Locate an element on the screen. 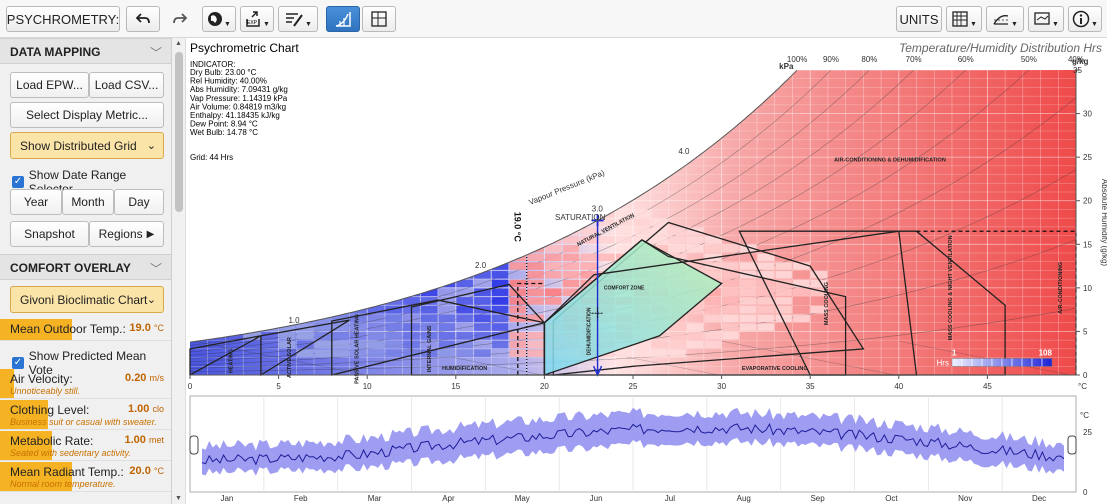 Image resolution: width=1107 pixels, height=504 pixels. rh-tick-label: 80% is located at coordinates (869, 59).